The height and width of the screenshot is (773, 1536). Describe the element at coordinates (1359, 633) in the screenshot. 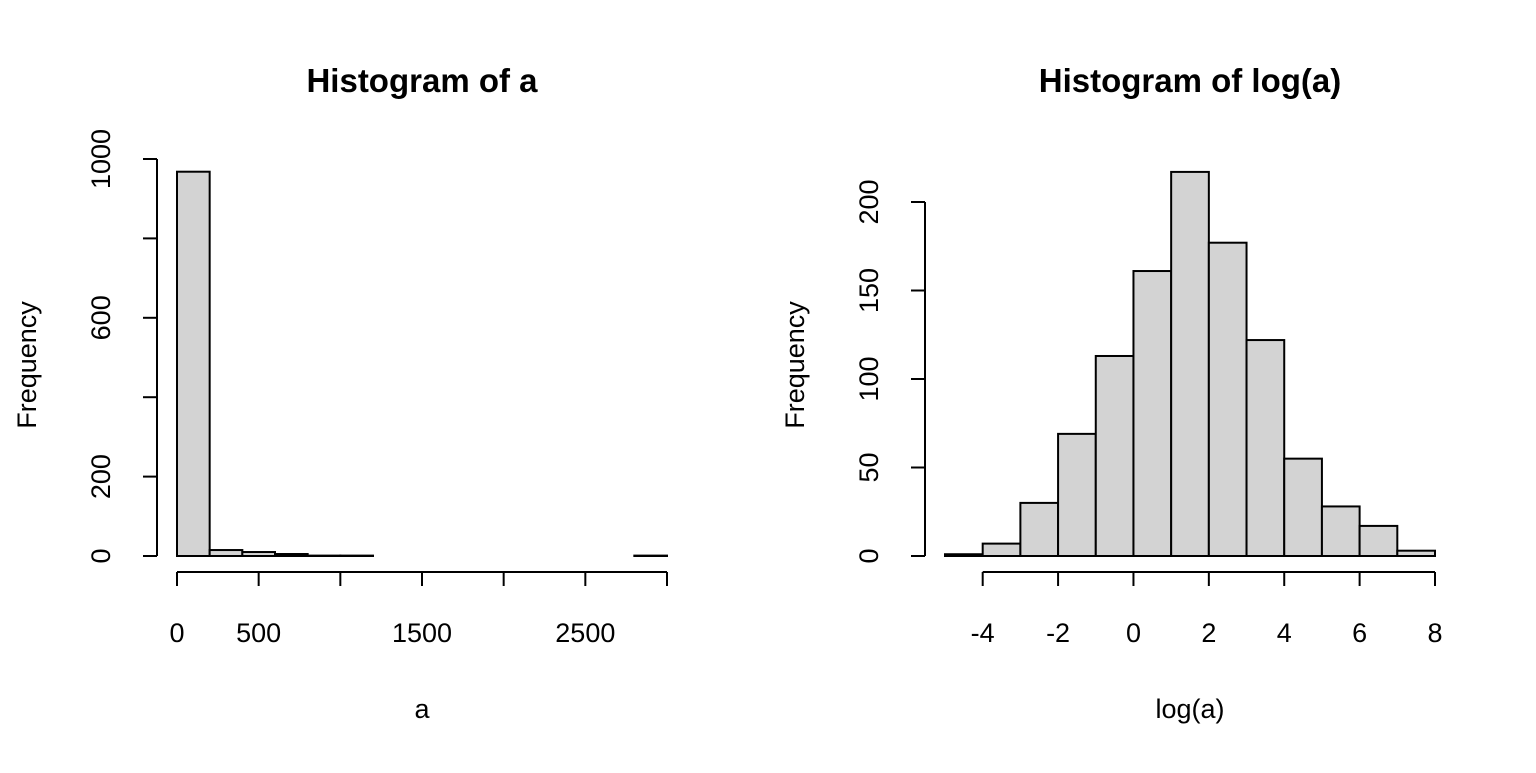

I see `x-tick-label: 6` at that location.